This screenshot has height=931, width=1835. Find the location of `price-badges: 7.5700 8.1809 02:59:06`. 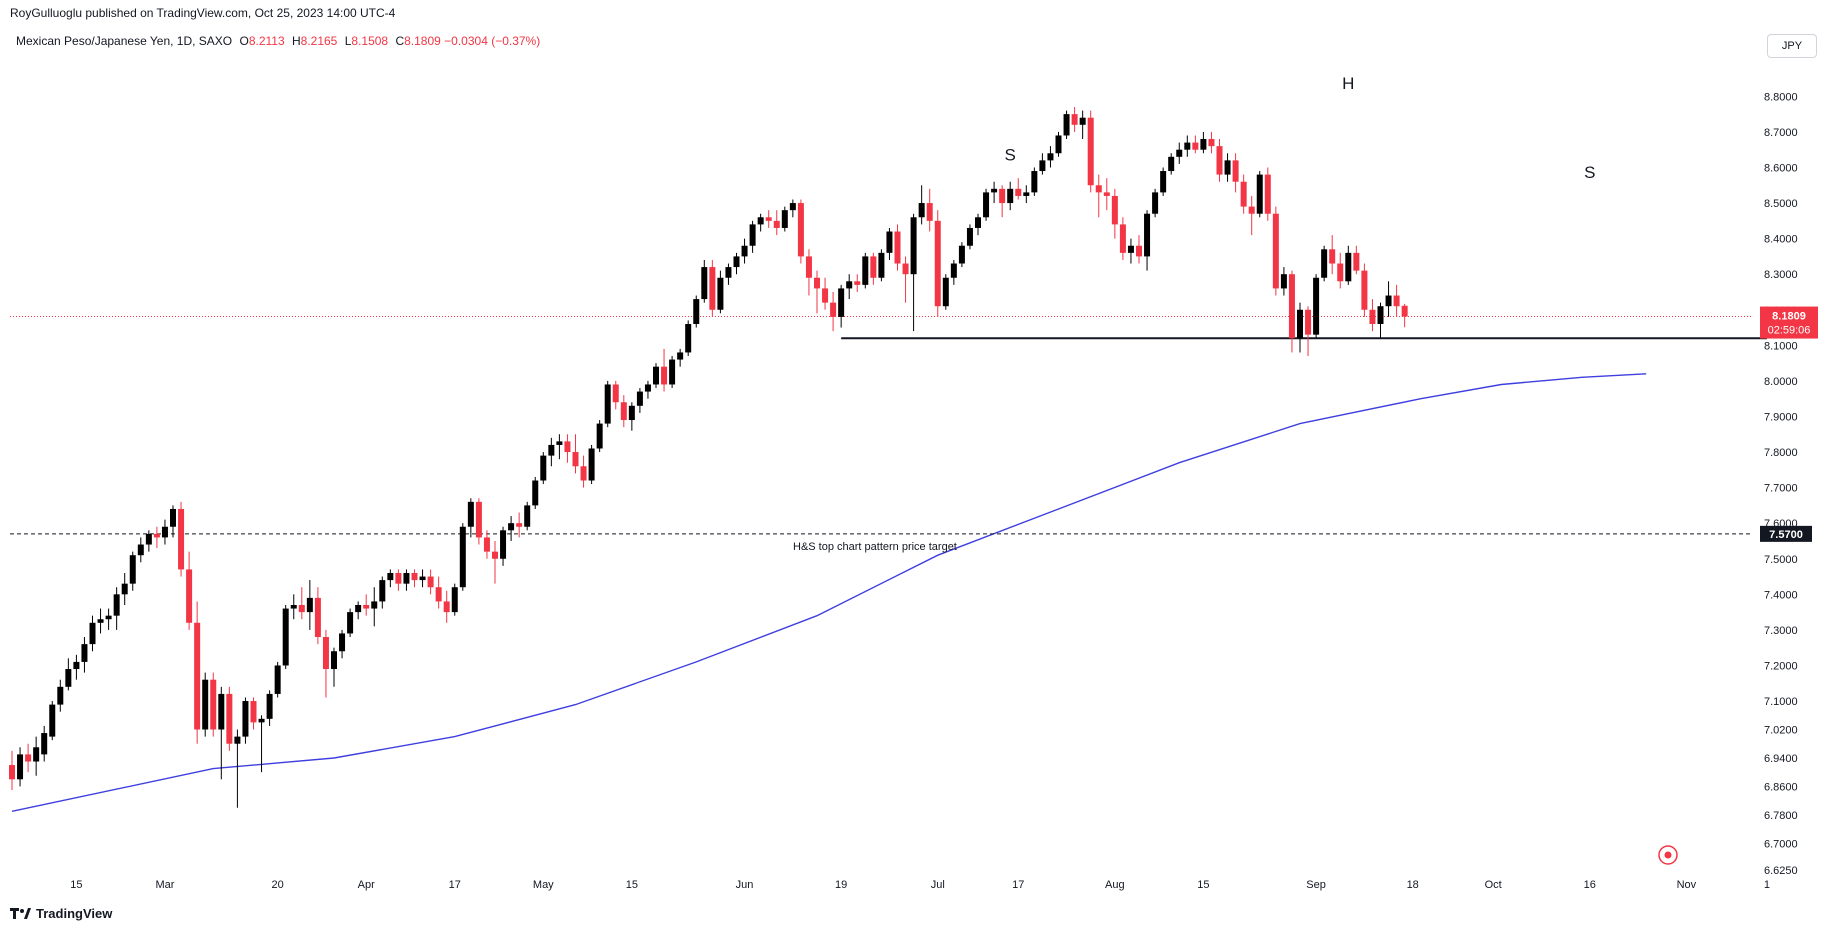

price-badges: 7.5700 8.1809 02:59:06 is located at coordinates (1738, 585).